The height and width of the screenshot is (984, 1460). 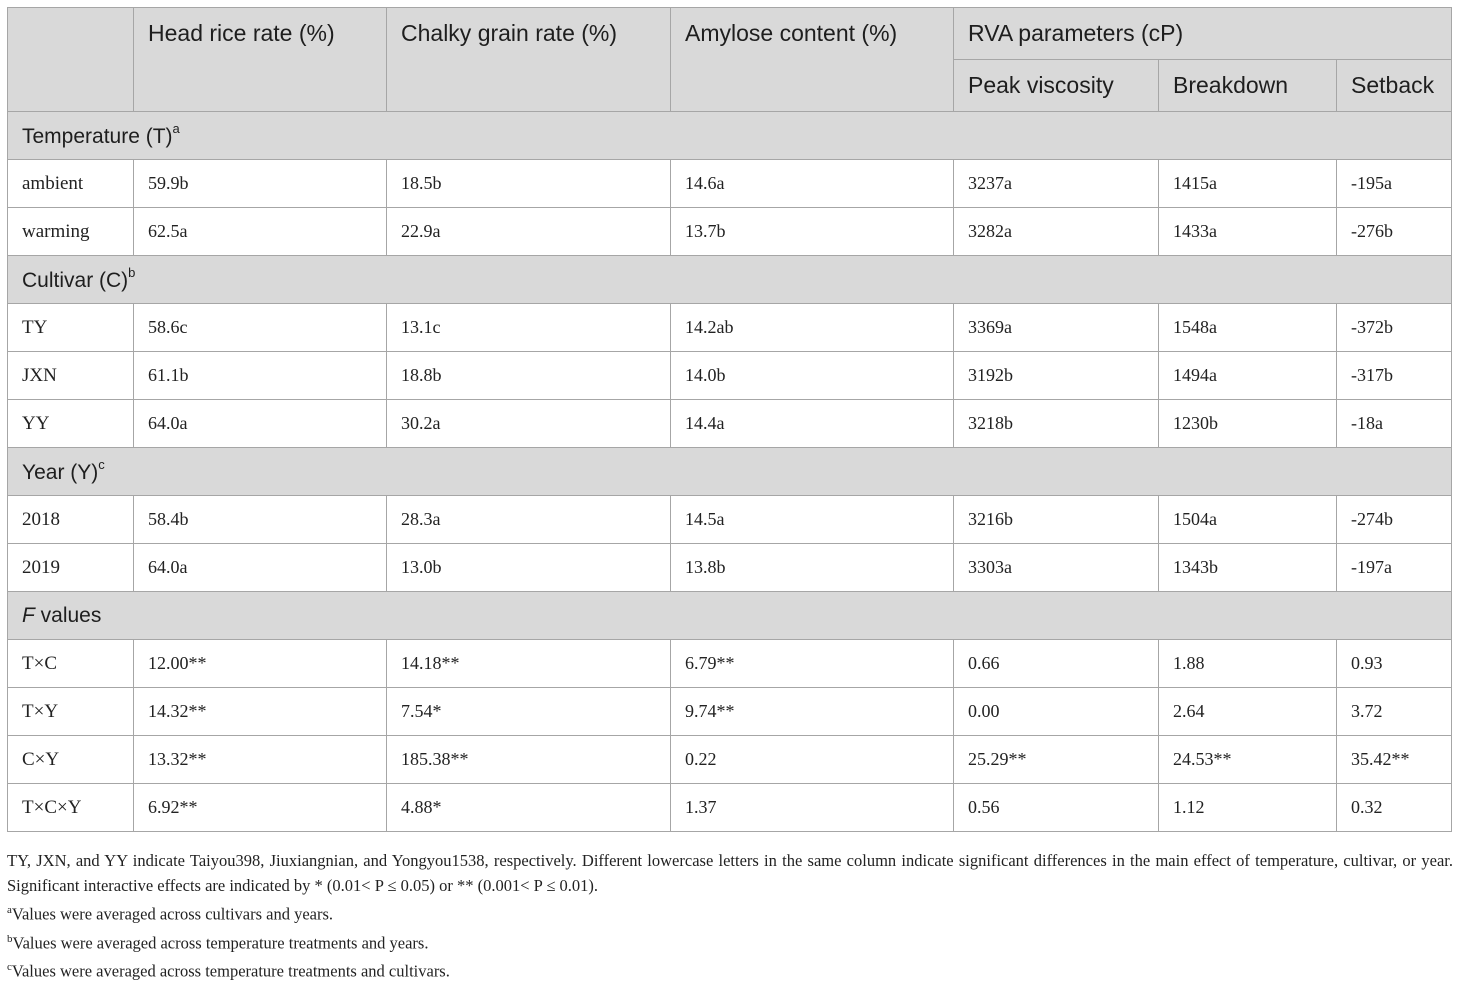 I want to click on section-row-temperature: Temperature (T)a, so click(x=729, y=135).